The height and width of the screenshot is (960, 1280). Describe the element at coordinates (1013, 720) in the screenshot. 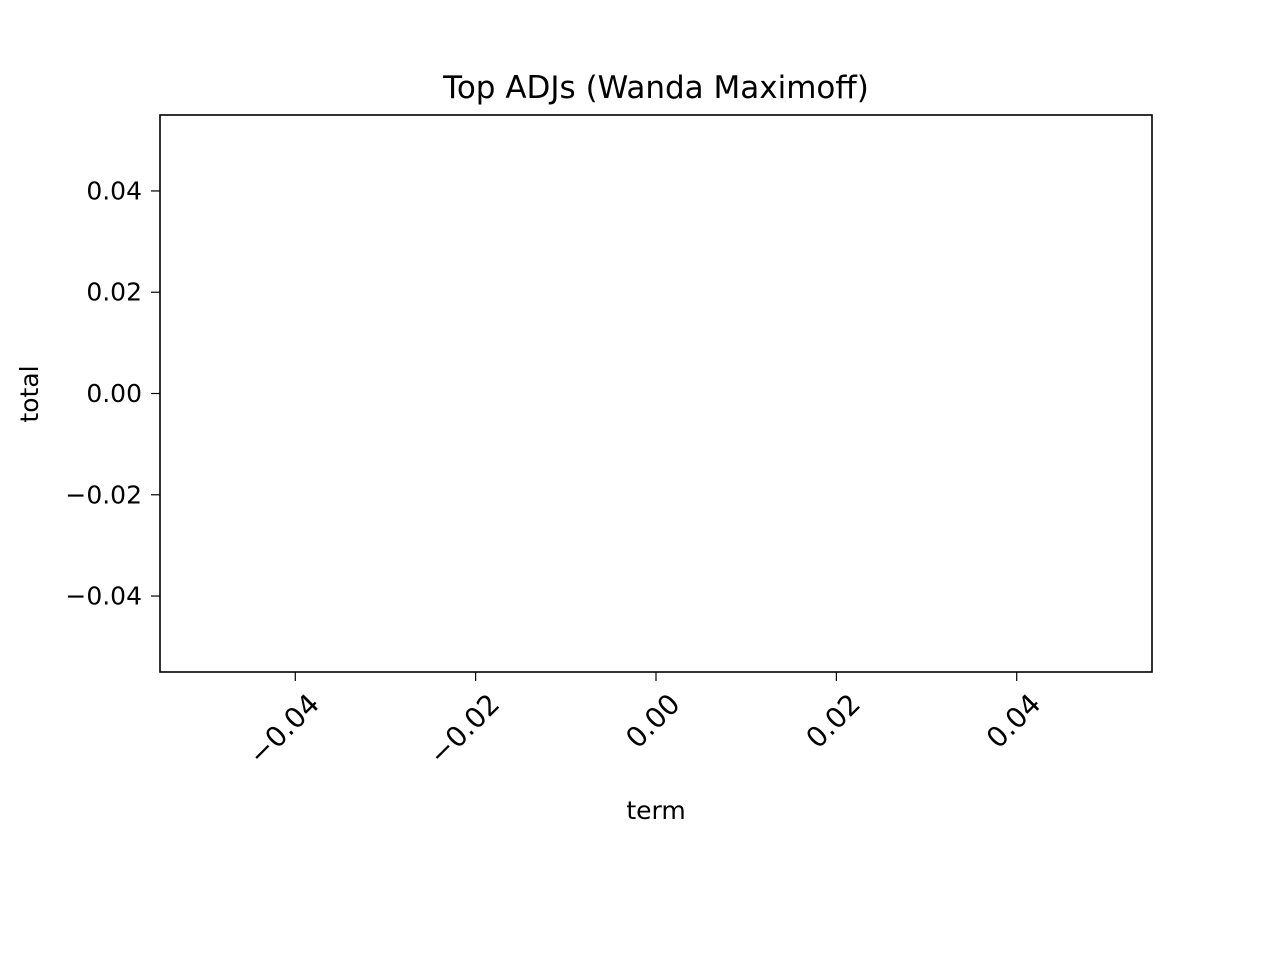

I see `x-tick-label: 0.04` at that location.